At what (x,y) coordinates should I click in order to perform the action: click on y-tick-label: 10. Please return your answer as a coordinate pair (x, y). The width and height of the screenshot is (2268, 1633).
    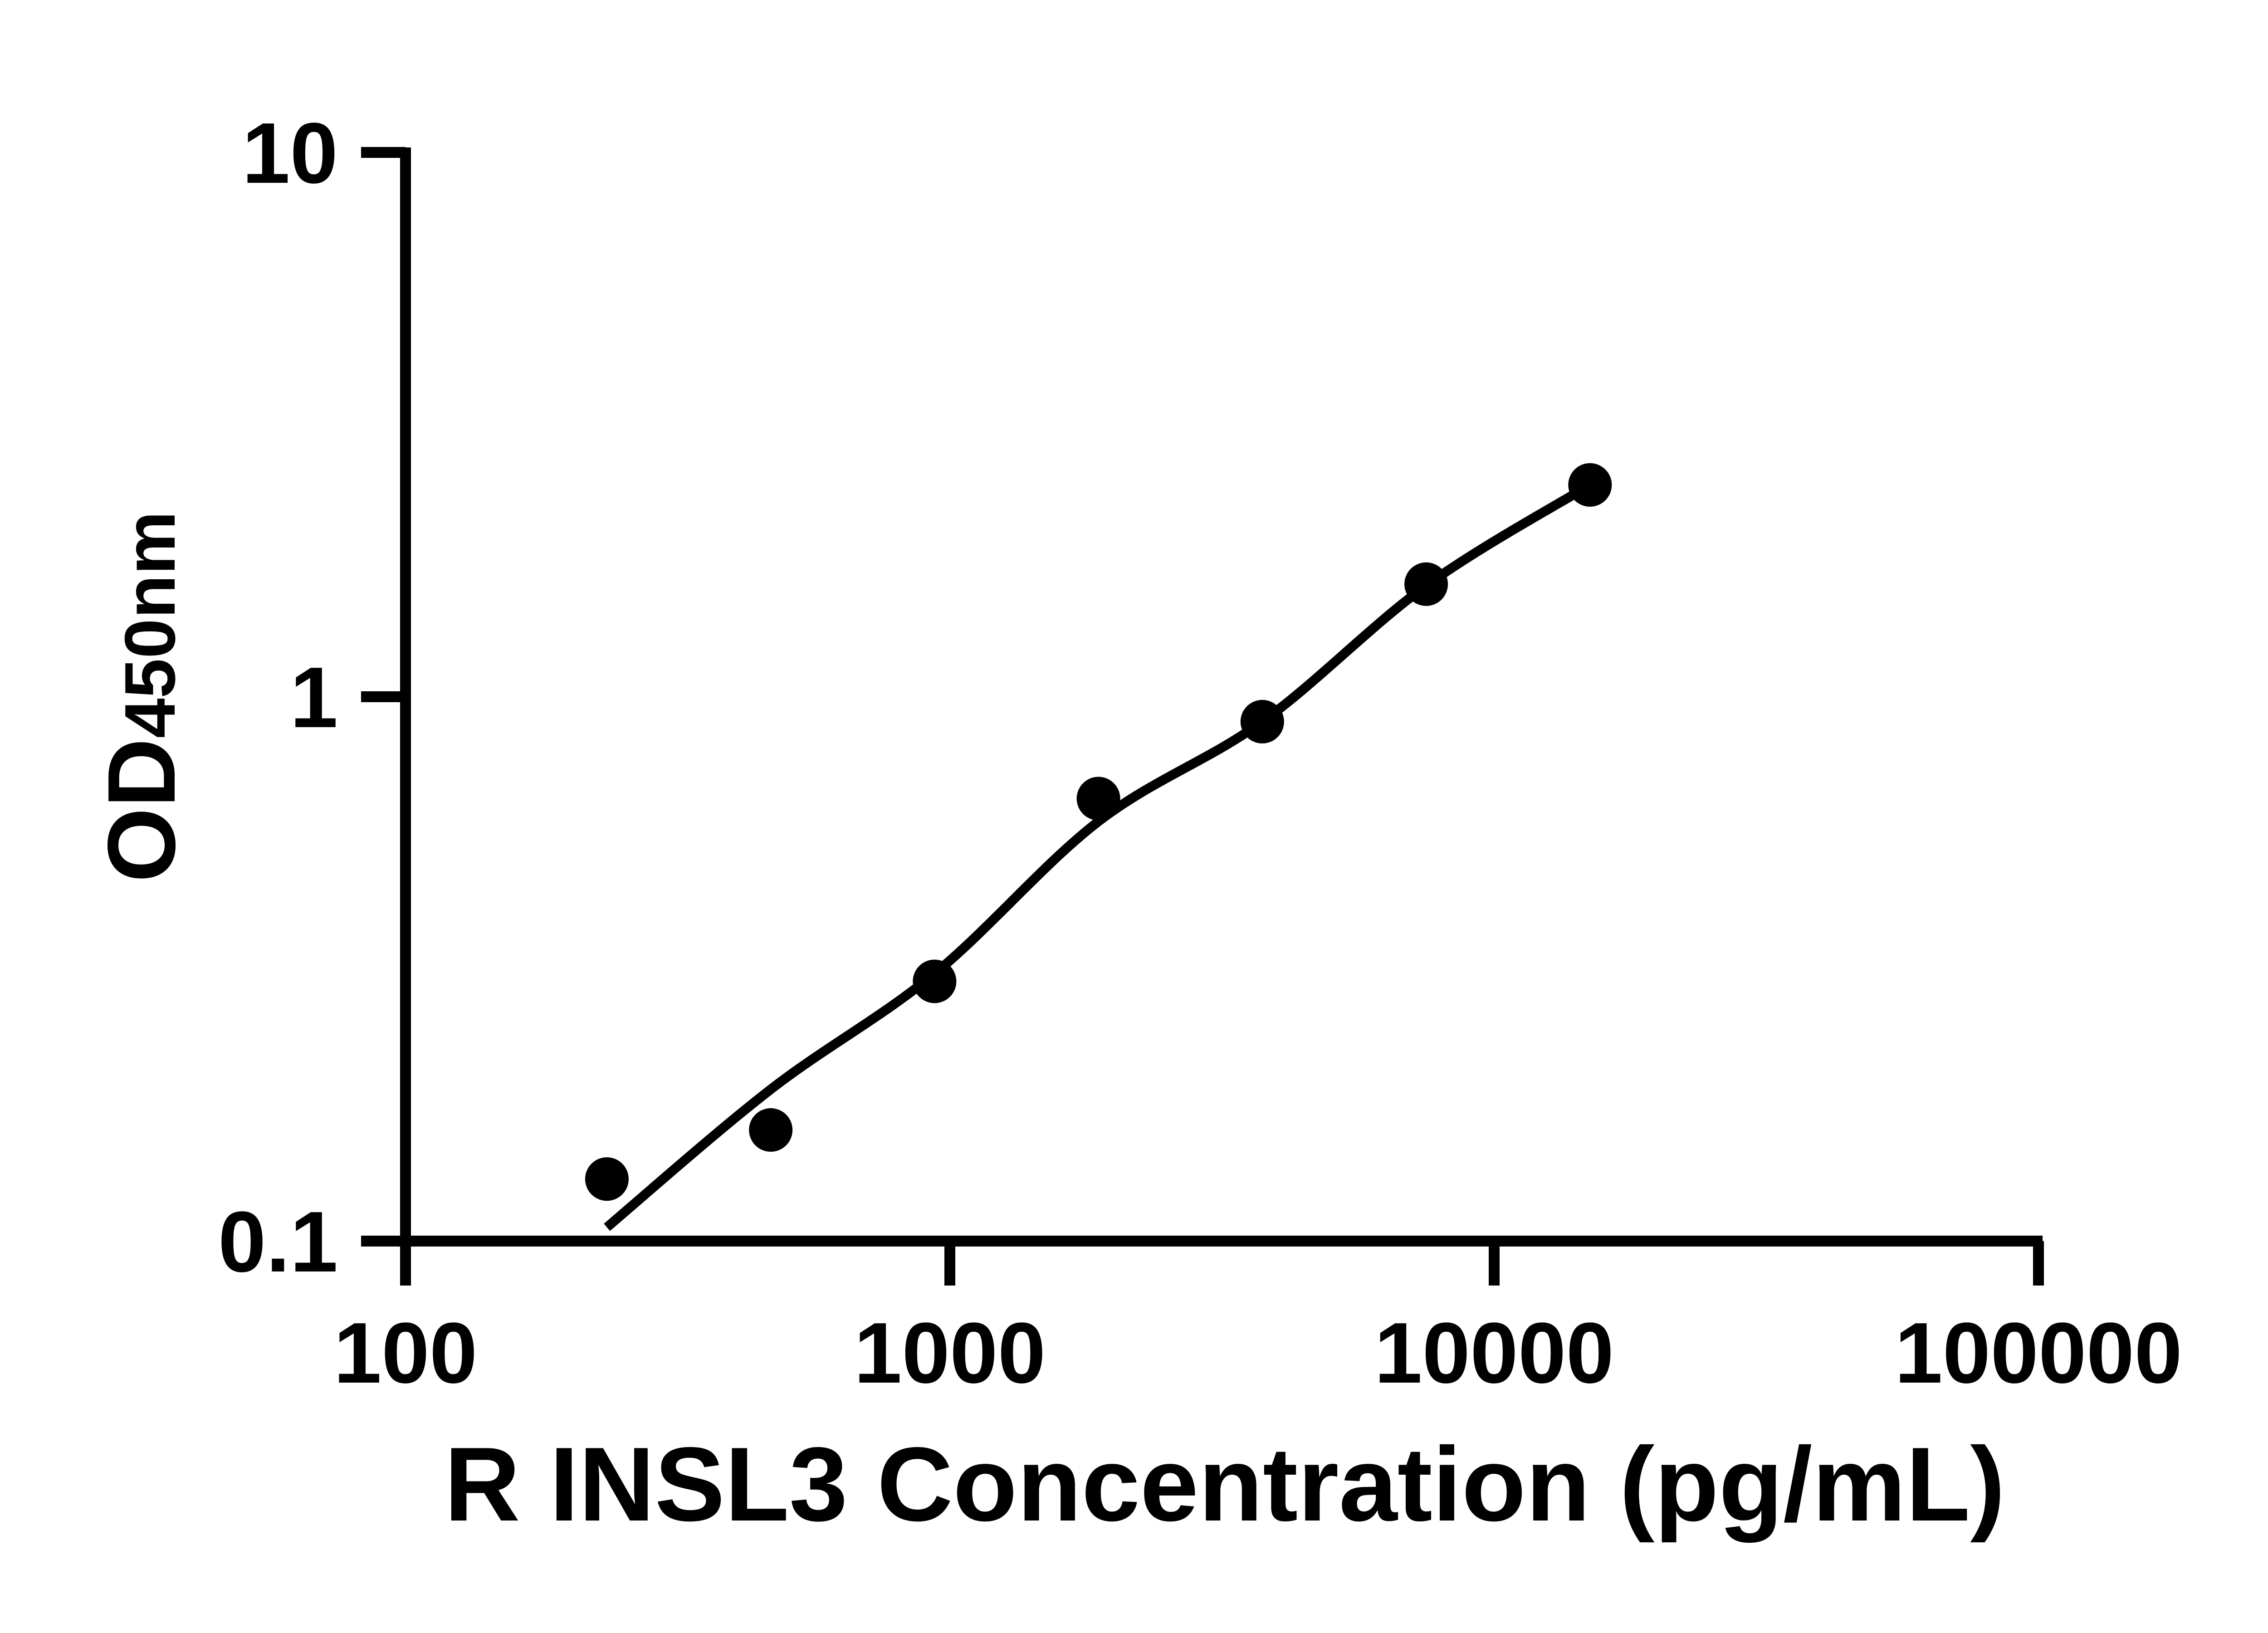
    Looking at the image, I should click on (290, 153).